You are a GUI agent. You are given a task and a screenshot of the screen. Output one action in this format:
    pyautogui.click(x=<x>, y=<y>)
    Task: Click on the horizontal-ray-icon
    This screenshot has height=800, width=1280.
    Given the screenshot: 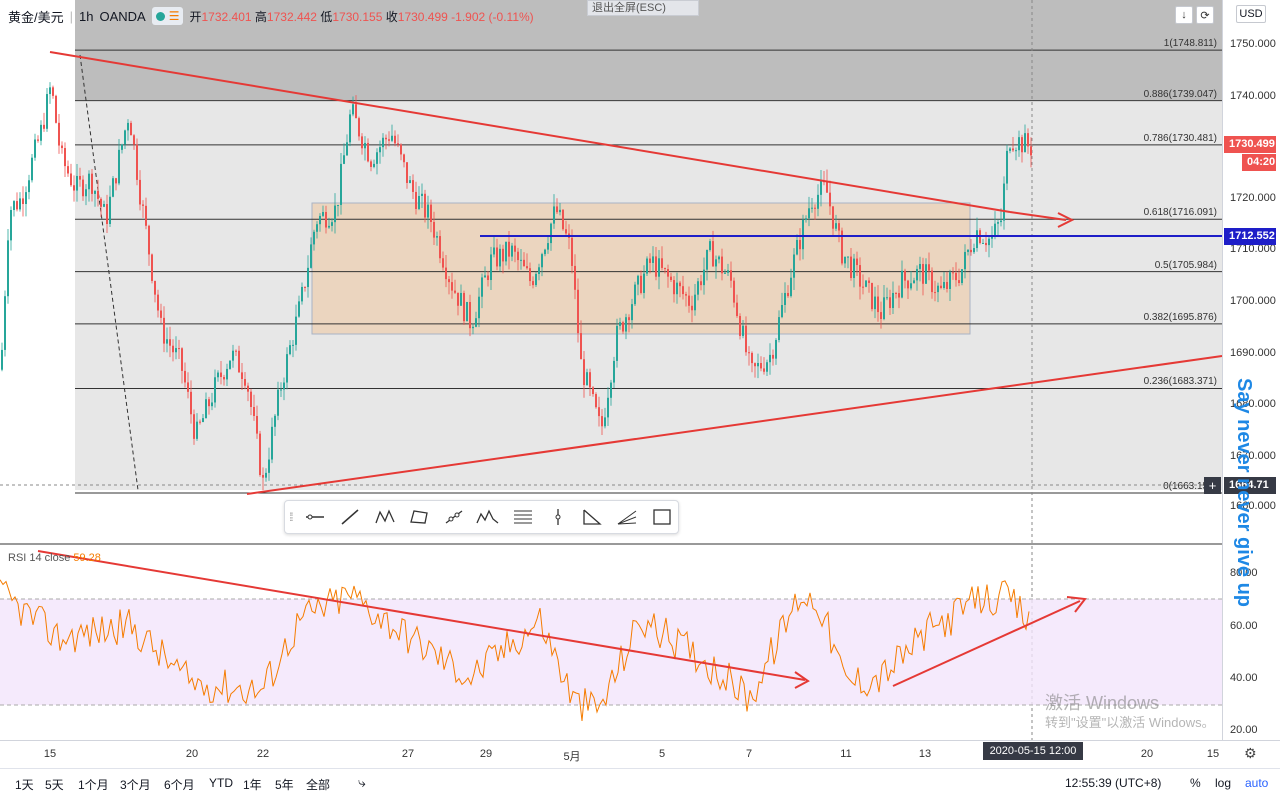 What is the action you would take?
    pyautogui.click(x=315, y=517)
    